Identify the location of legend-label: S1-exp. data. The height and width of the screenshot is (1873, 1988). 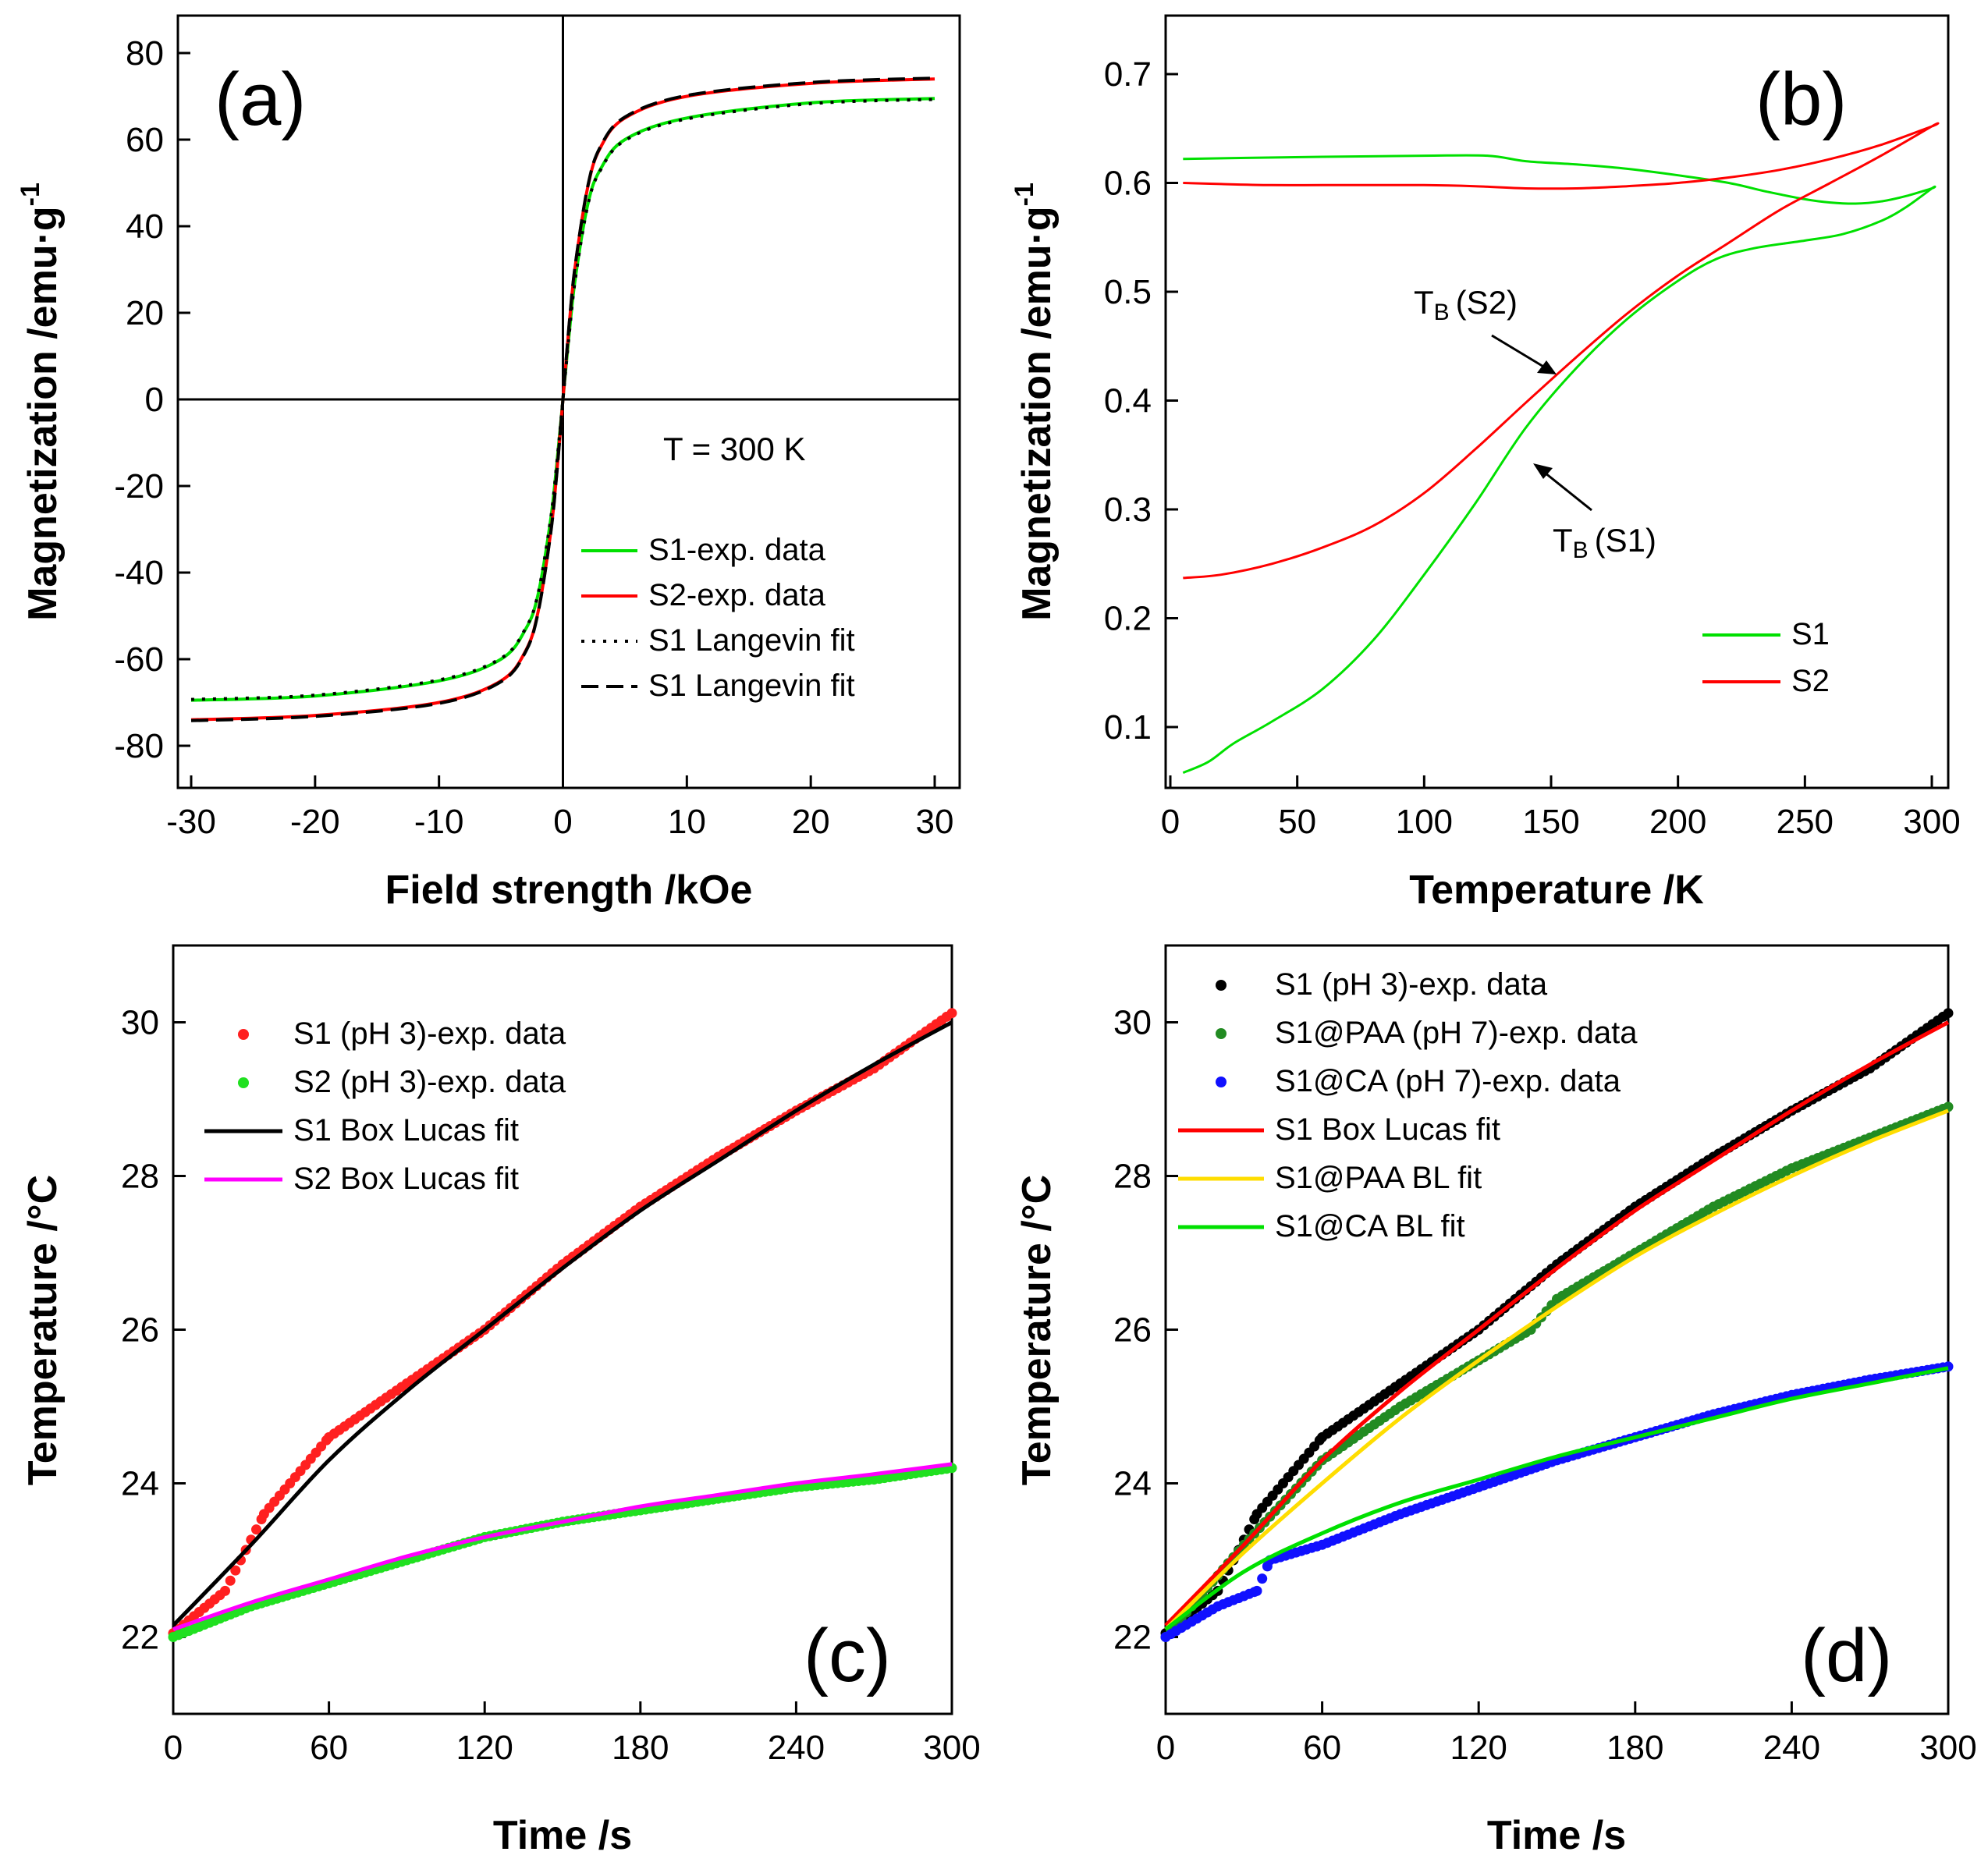
(737, 550).